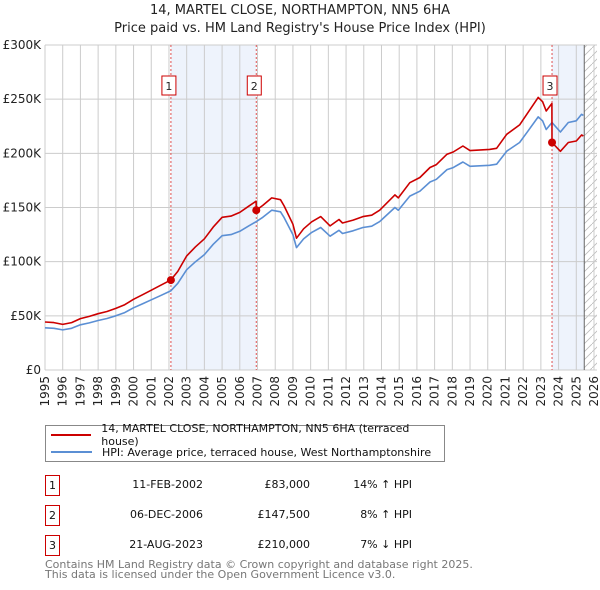 Image resolution: width=600 pixels, height=590 pixels. What do you see at coordinates (187, 391) in the screenshot?
I see `x-tick-label: 2003` at bounding box center [187, 391].